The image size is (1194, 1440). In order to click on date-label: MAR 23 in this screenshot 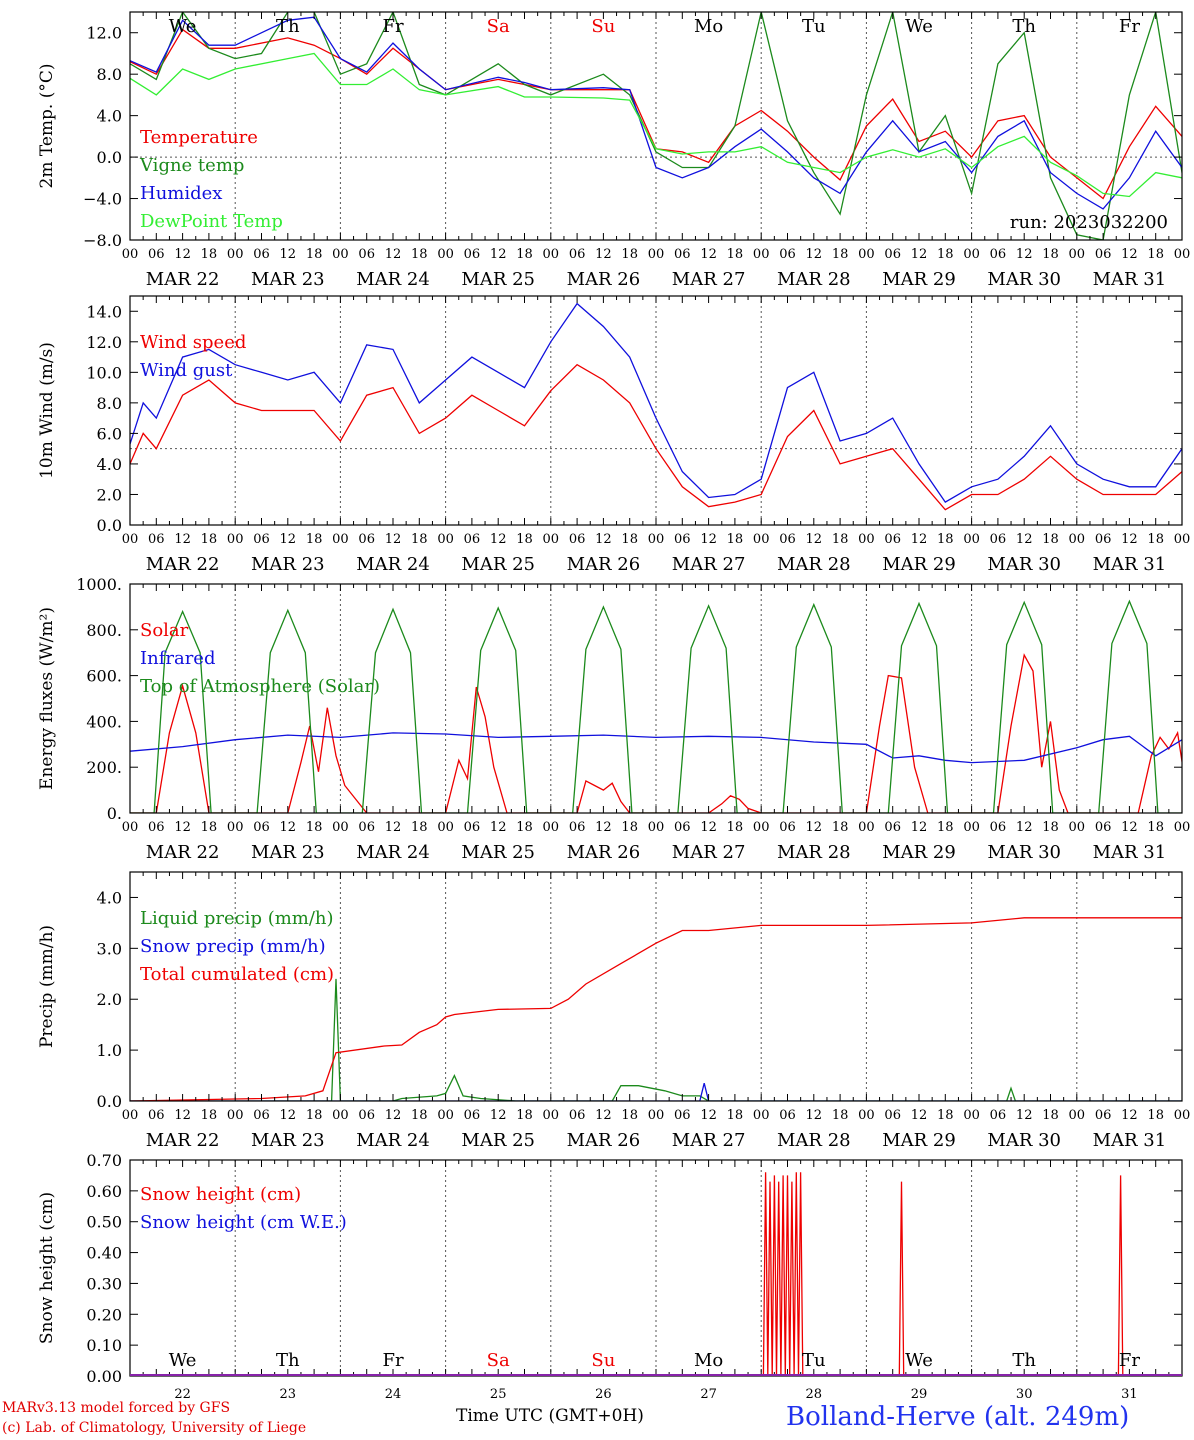, I will do `click(288, 1140)`.